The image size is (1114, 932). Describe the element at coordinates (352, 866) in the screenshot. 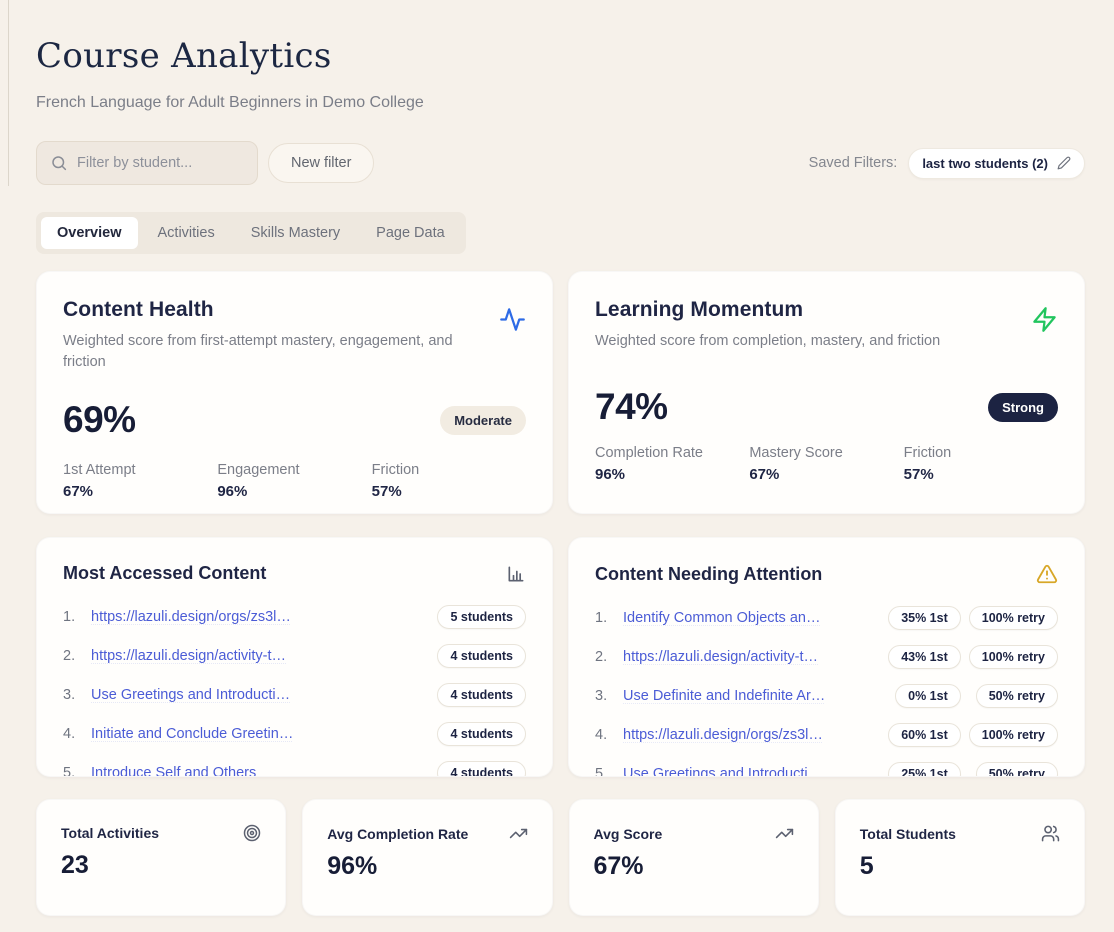

I see `avg-completion-rate-value: 96%` at that location.